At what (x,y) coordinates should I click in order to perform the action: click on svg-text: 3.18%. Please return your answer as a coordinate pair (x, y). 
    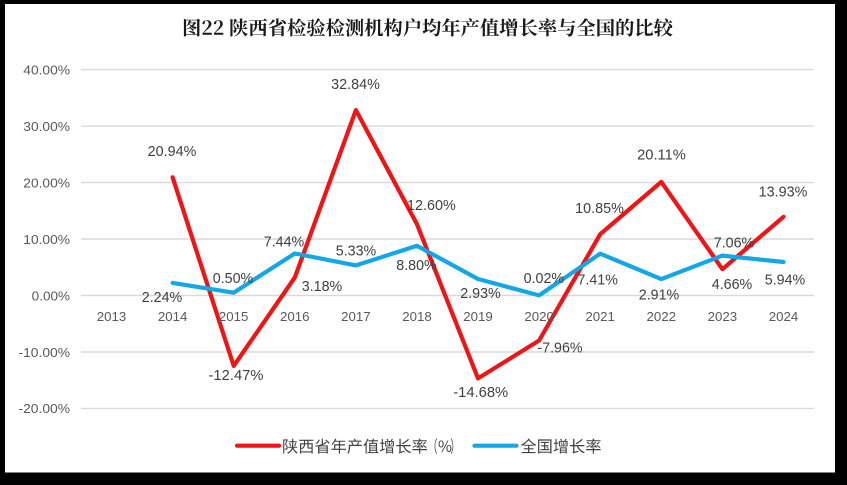
    Looking at the image, I should click on (322, 286).